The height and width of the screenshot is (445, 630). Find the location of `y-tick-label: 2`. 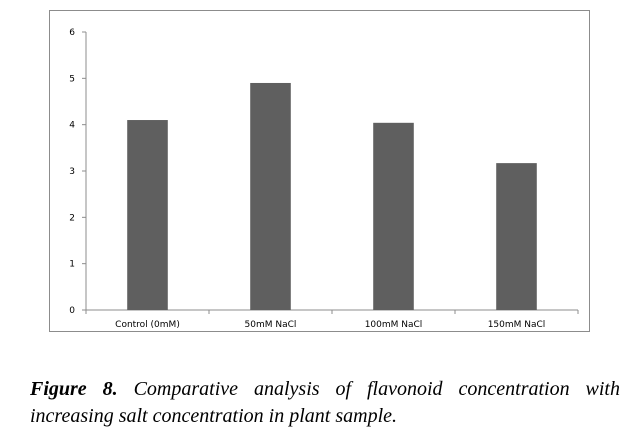

y-tick-label: 2 is located at coordinates (72, 218).